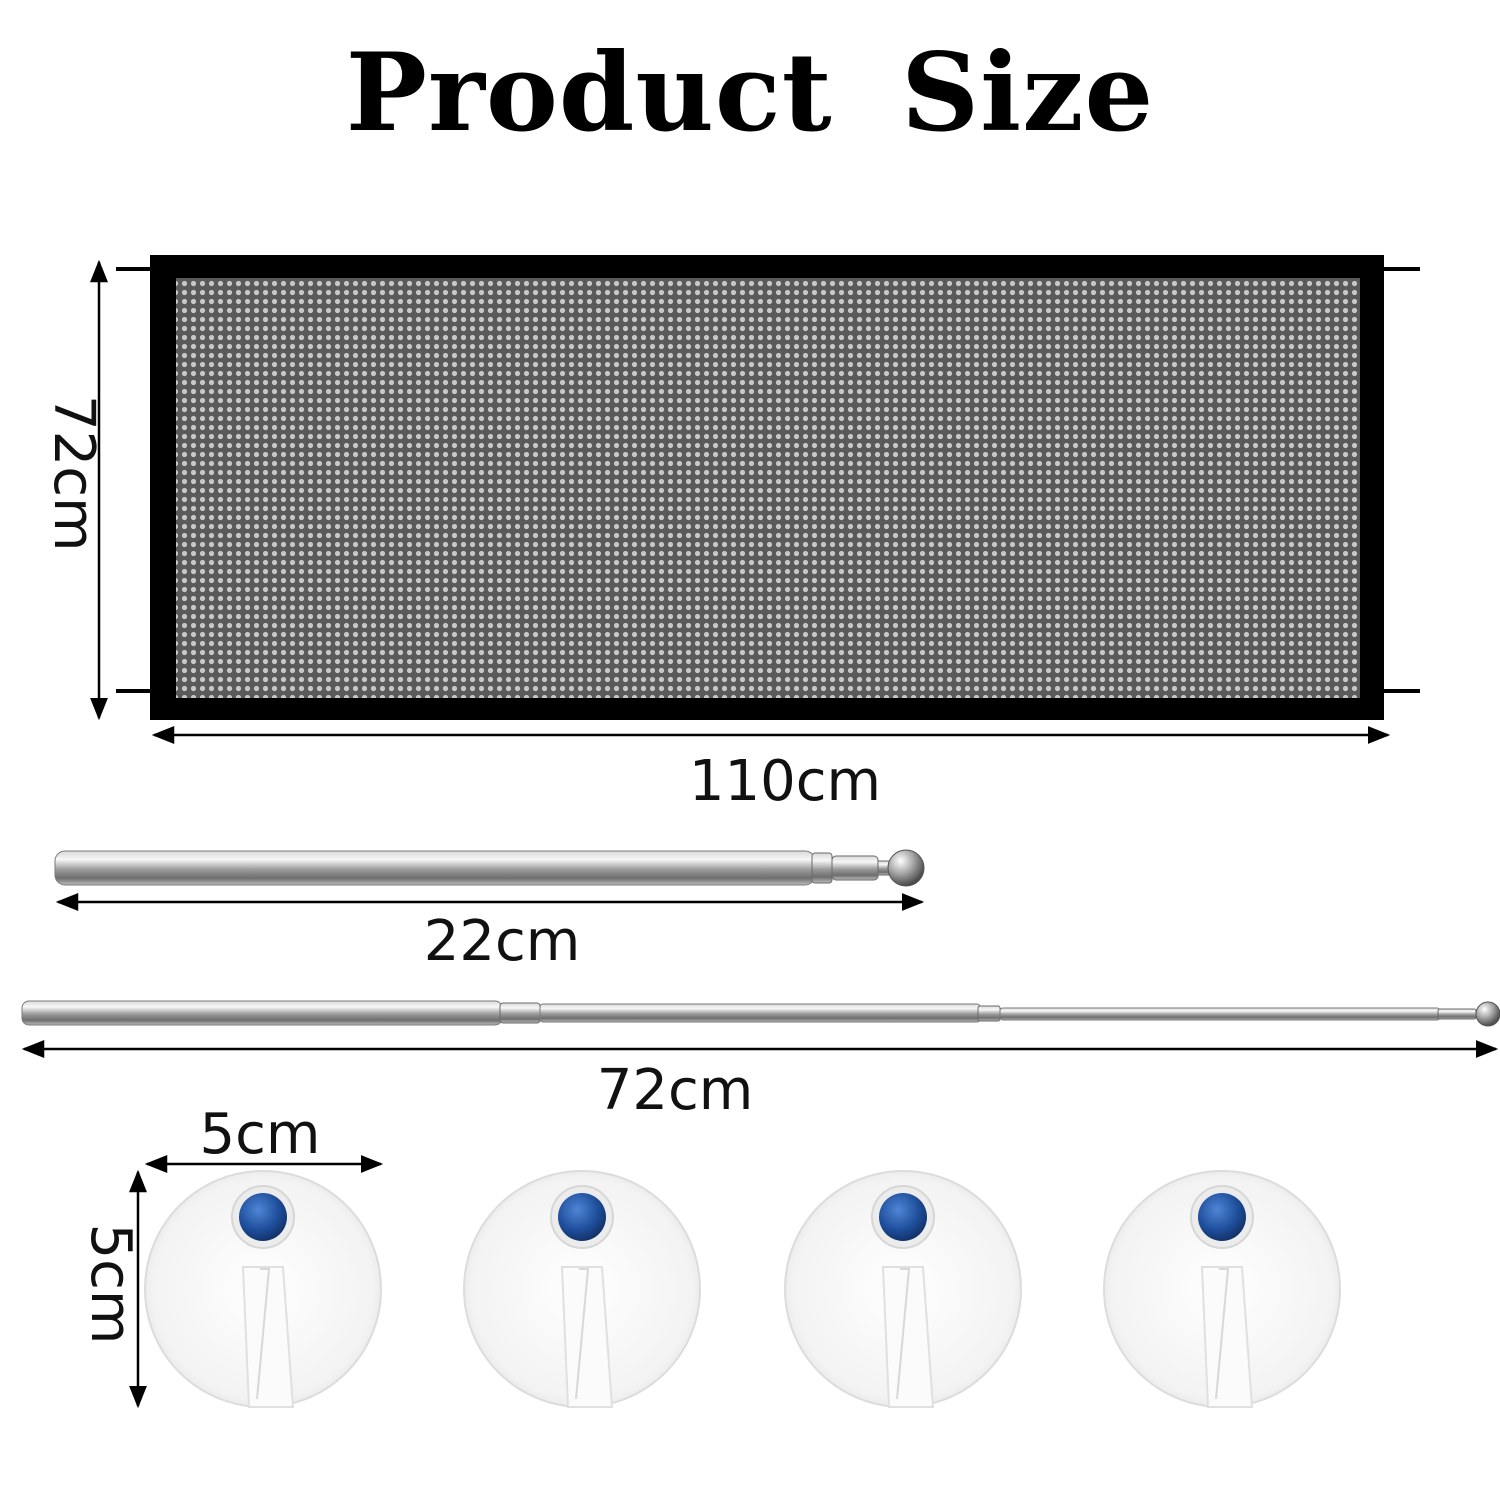 The width and height of the screenshot is (1500, 1500). Describe the element at coordinates (73, 473) in the screenshot. I see `panel-height-label: 72cm` at that location.